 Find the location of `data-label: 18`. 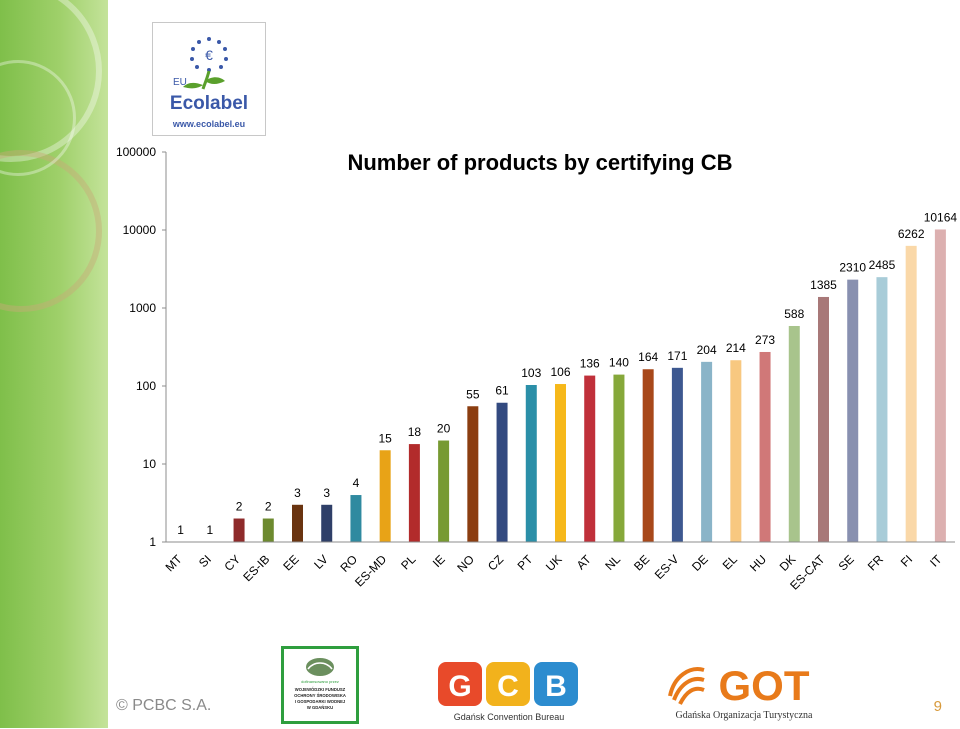

data-label: 18 is located at coordinates (415, 432).